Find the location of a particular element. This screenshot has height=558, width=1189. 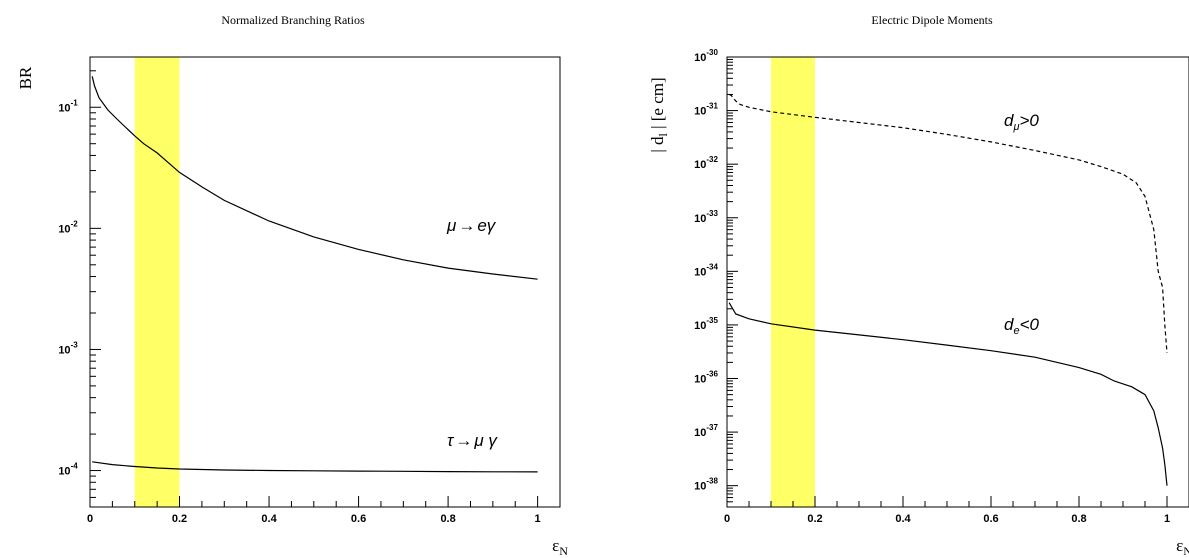

left-x-ticks: 0 0.2 0.4 0.6 0.8 1 is located at coordinates (314, 510).